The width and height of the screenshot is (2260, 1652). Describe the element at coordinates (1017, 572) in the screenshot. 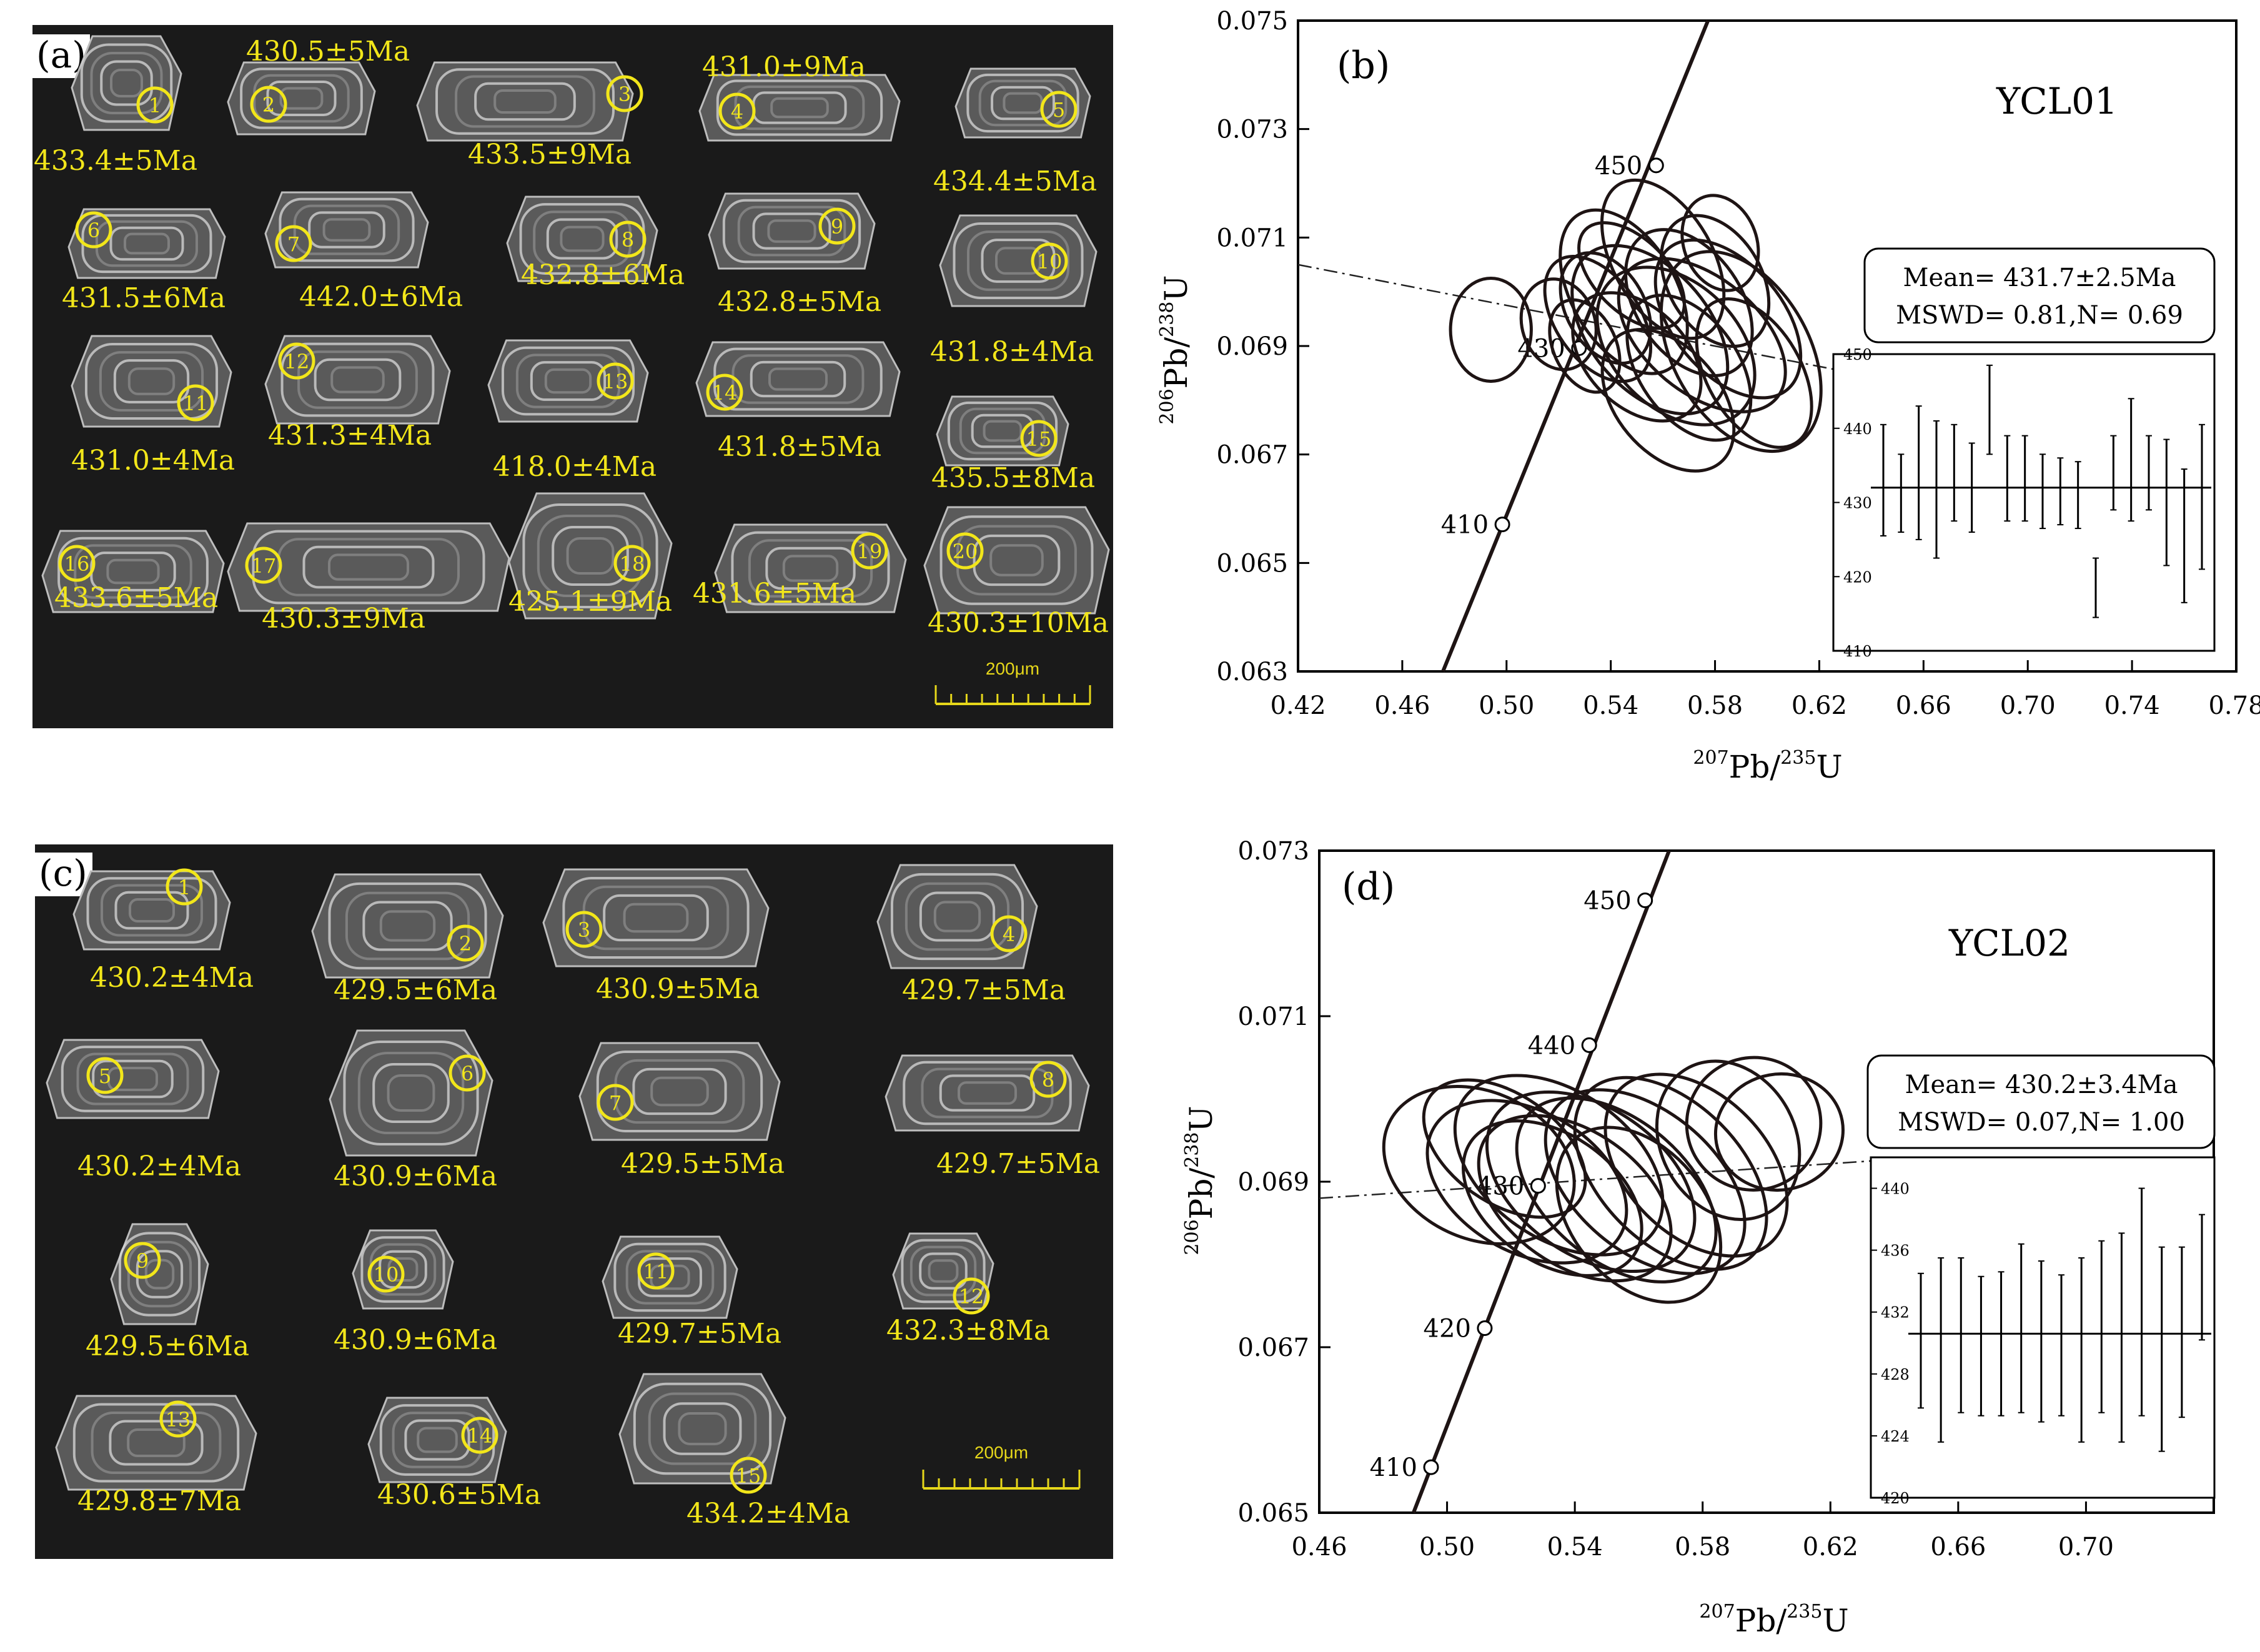

I see `panel-a-grain-20: 20 430.3±10Ma` at that location.